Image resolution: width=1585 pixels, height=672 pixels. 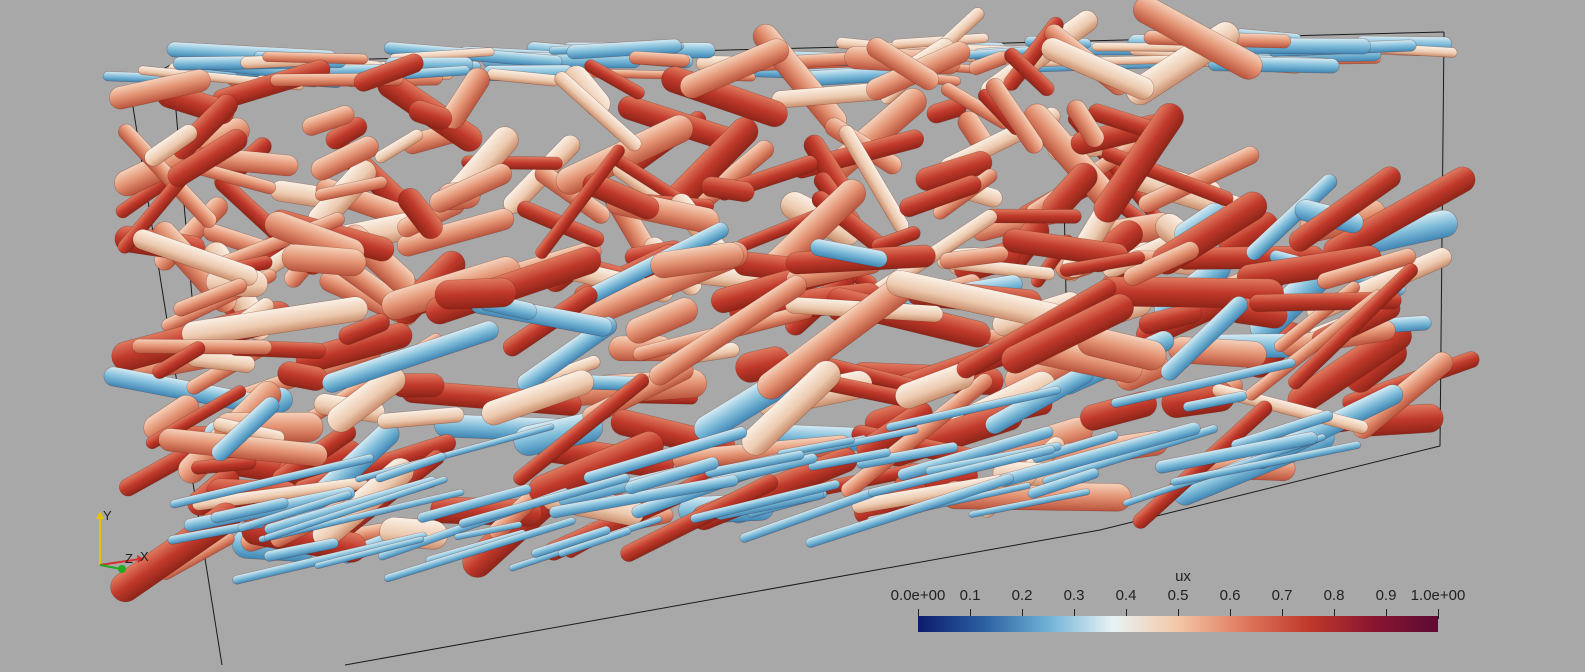 What do you see at coordinates (1282, 595) in the screenshot?
I see `scalar-bar-tick-label: 0.7` at bounding box center [1282, 595].